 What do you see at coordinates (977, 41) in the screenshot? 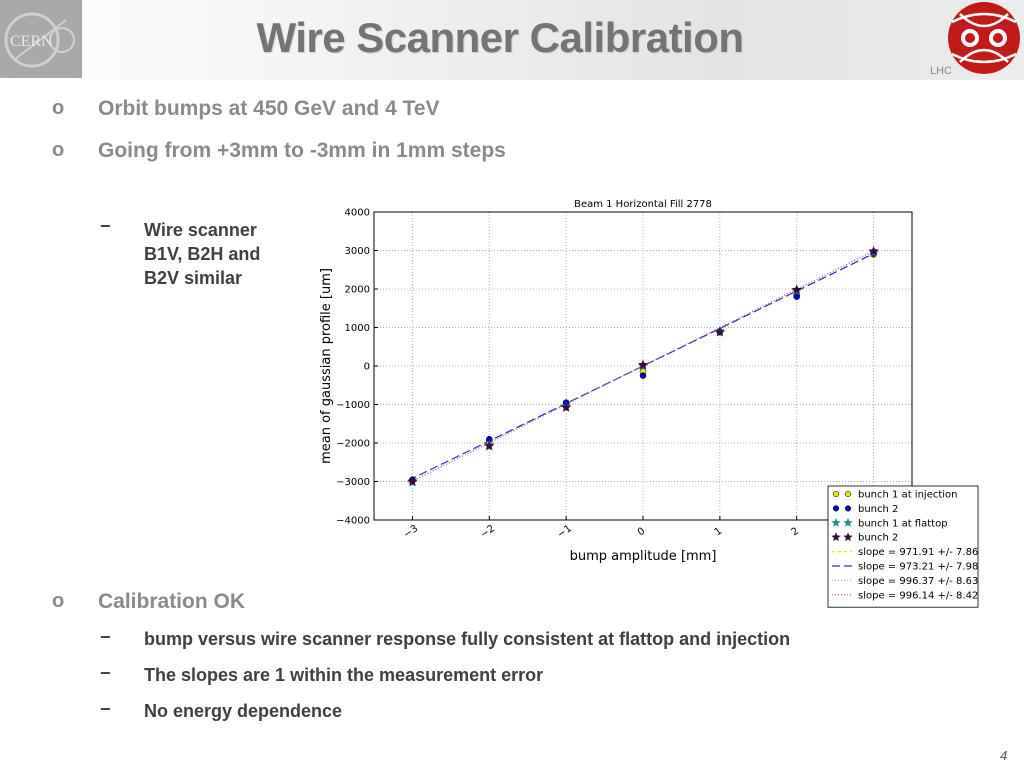
I see `lhc-logo: LHC` at bounding box center [977, 41].